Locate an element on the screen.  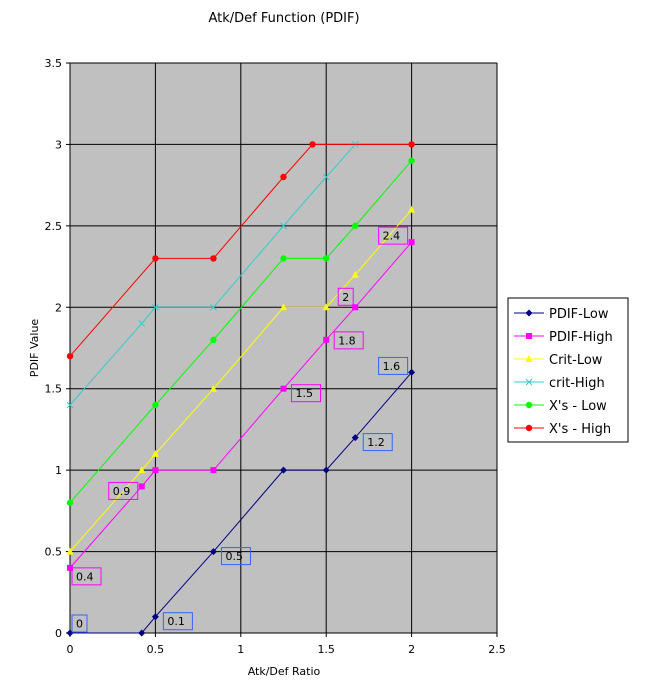
x-tick-label: 2.5 is located at coordinates (497, 649).